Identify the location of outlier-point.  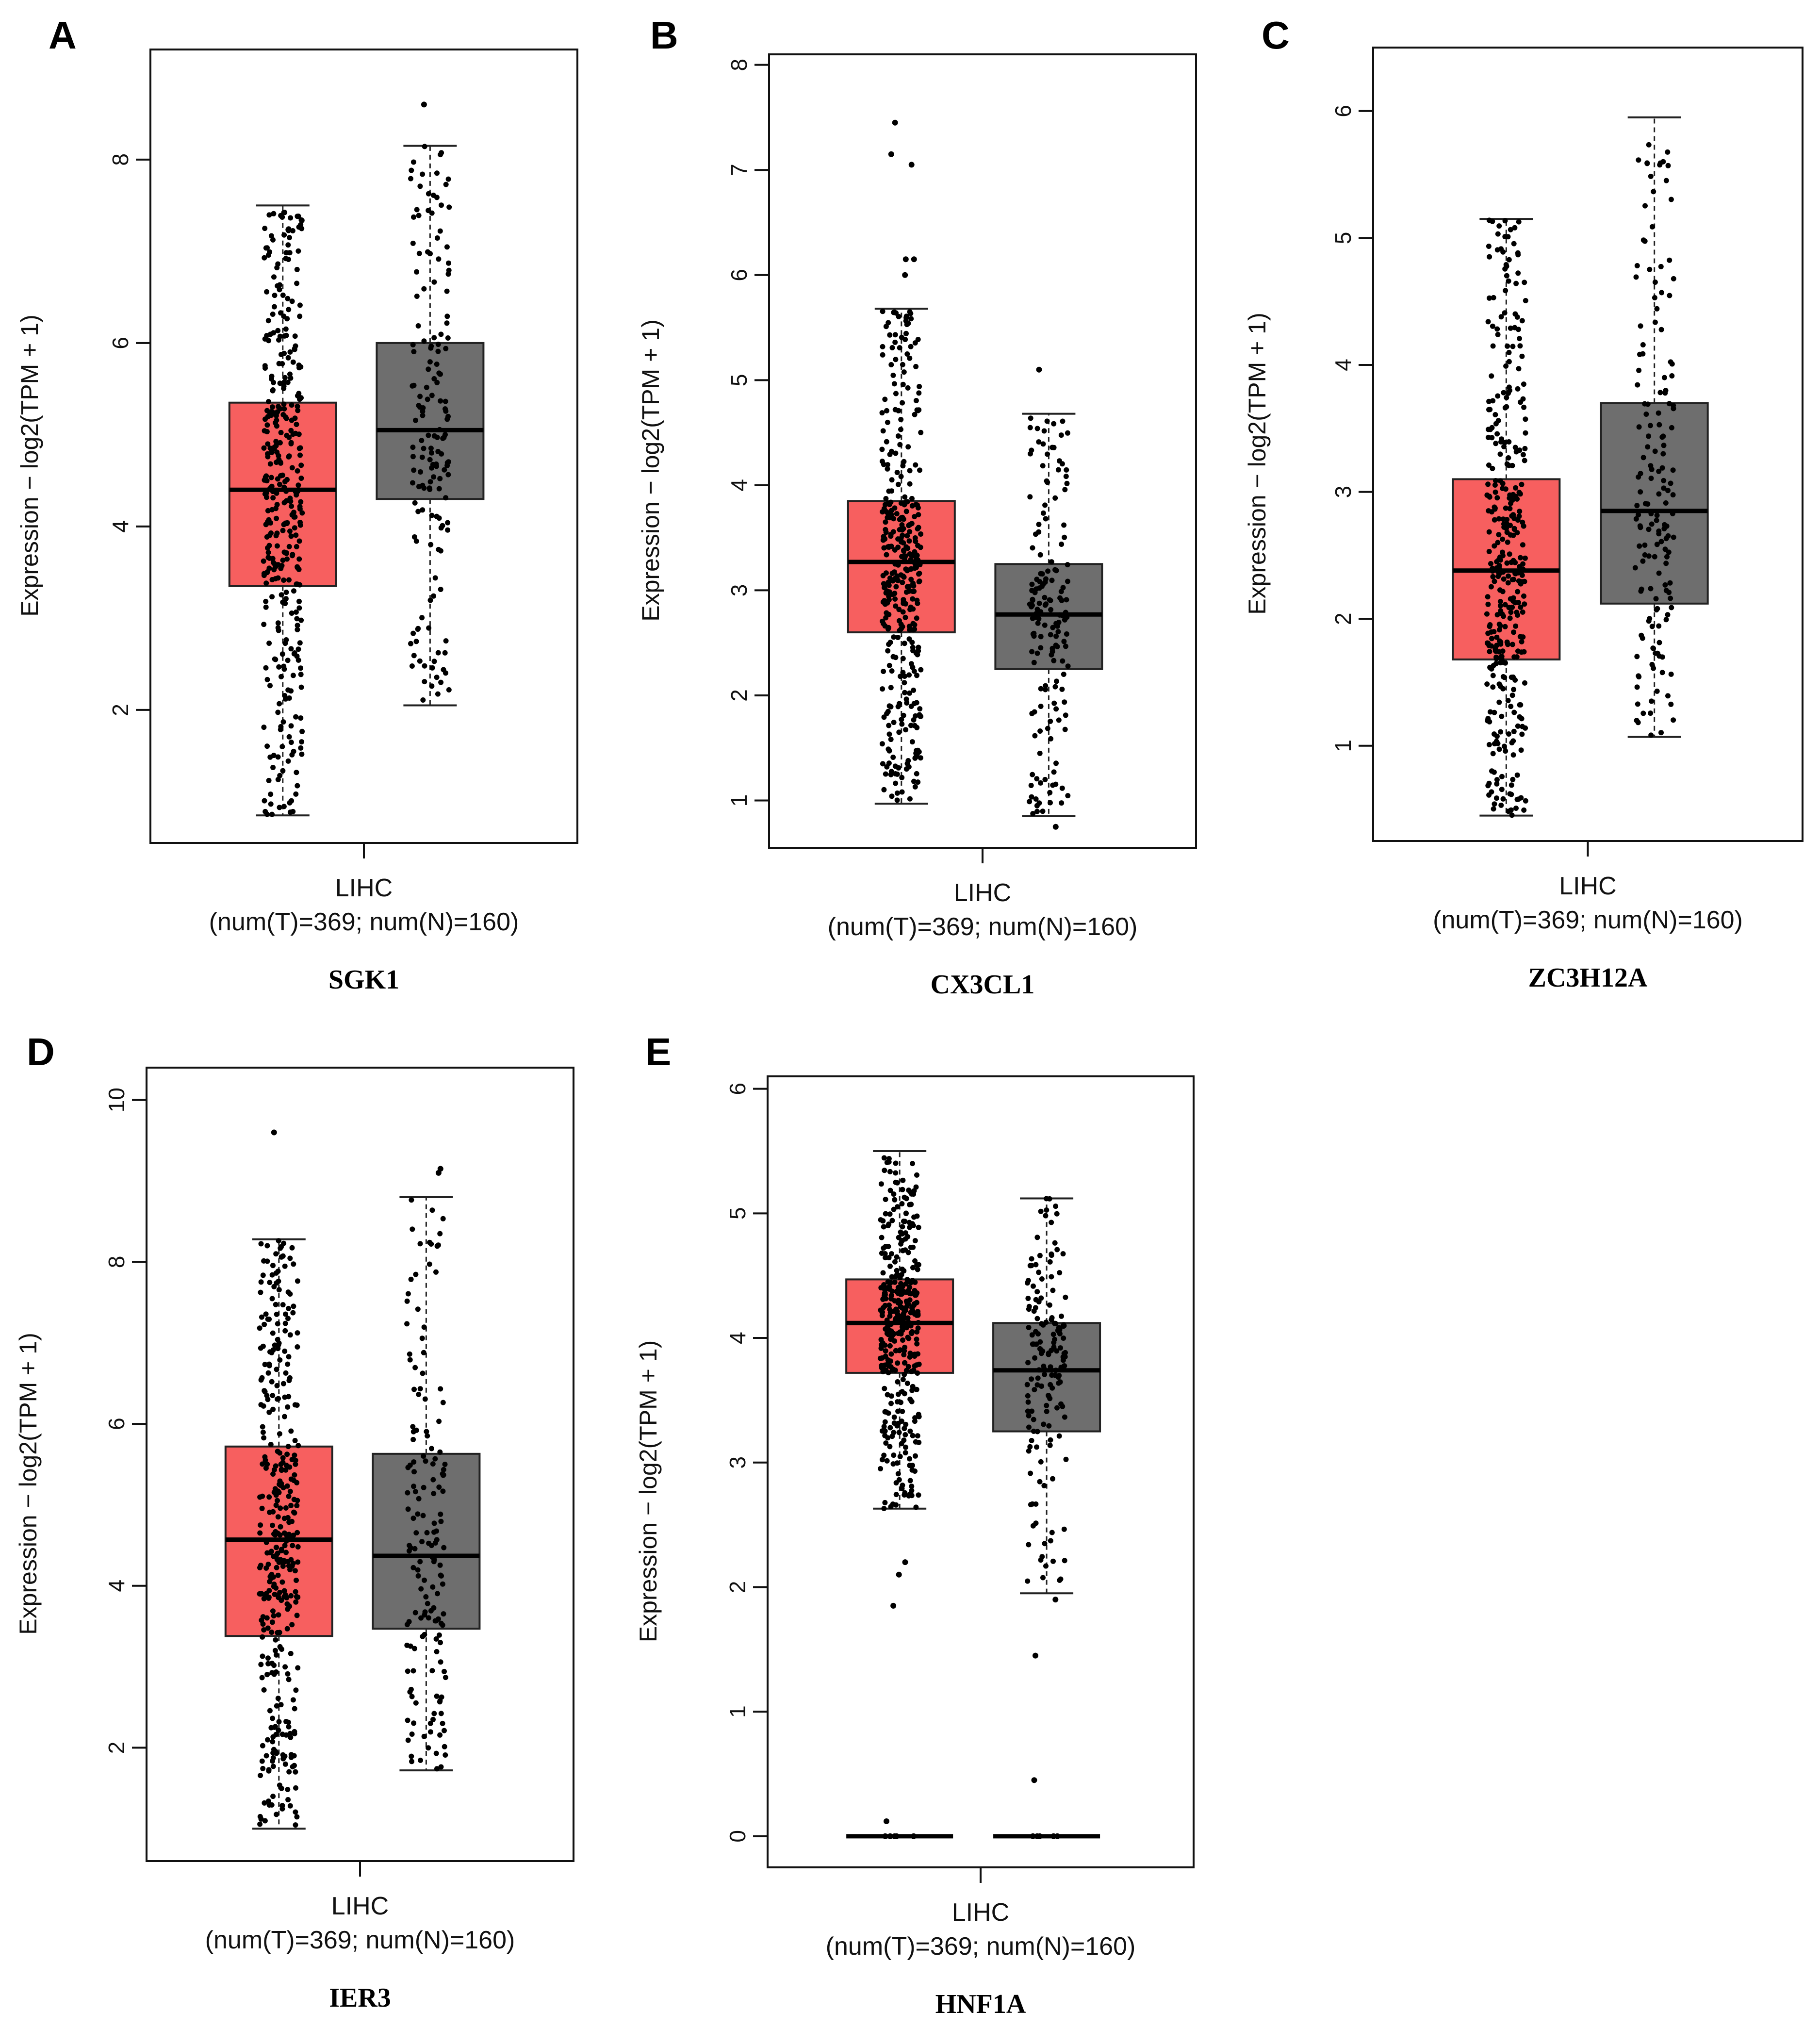
(1055, 1600).